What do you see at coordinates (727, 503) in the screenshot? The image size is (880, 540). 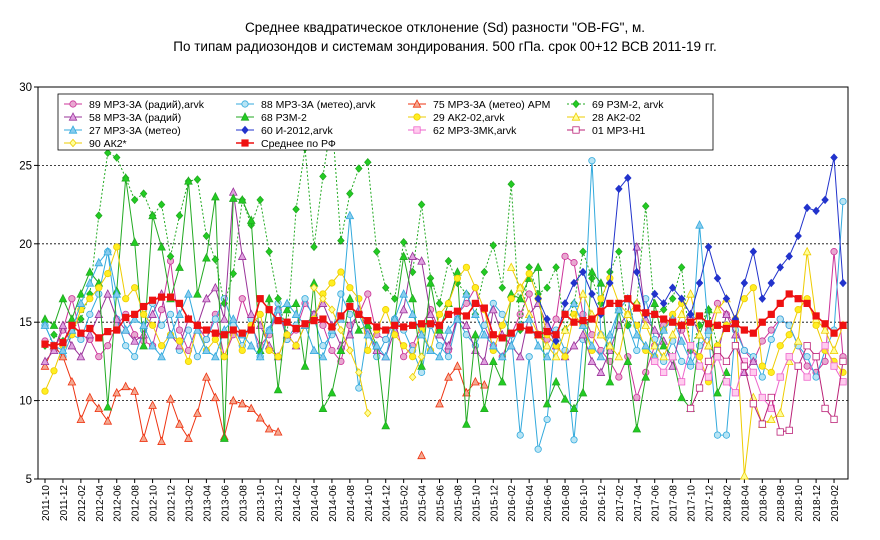 I see `x-tick-label: 2018-02` at bounding box center [727, 503].